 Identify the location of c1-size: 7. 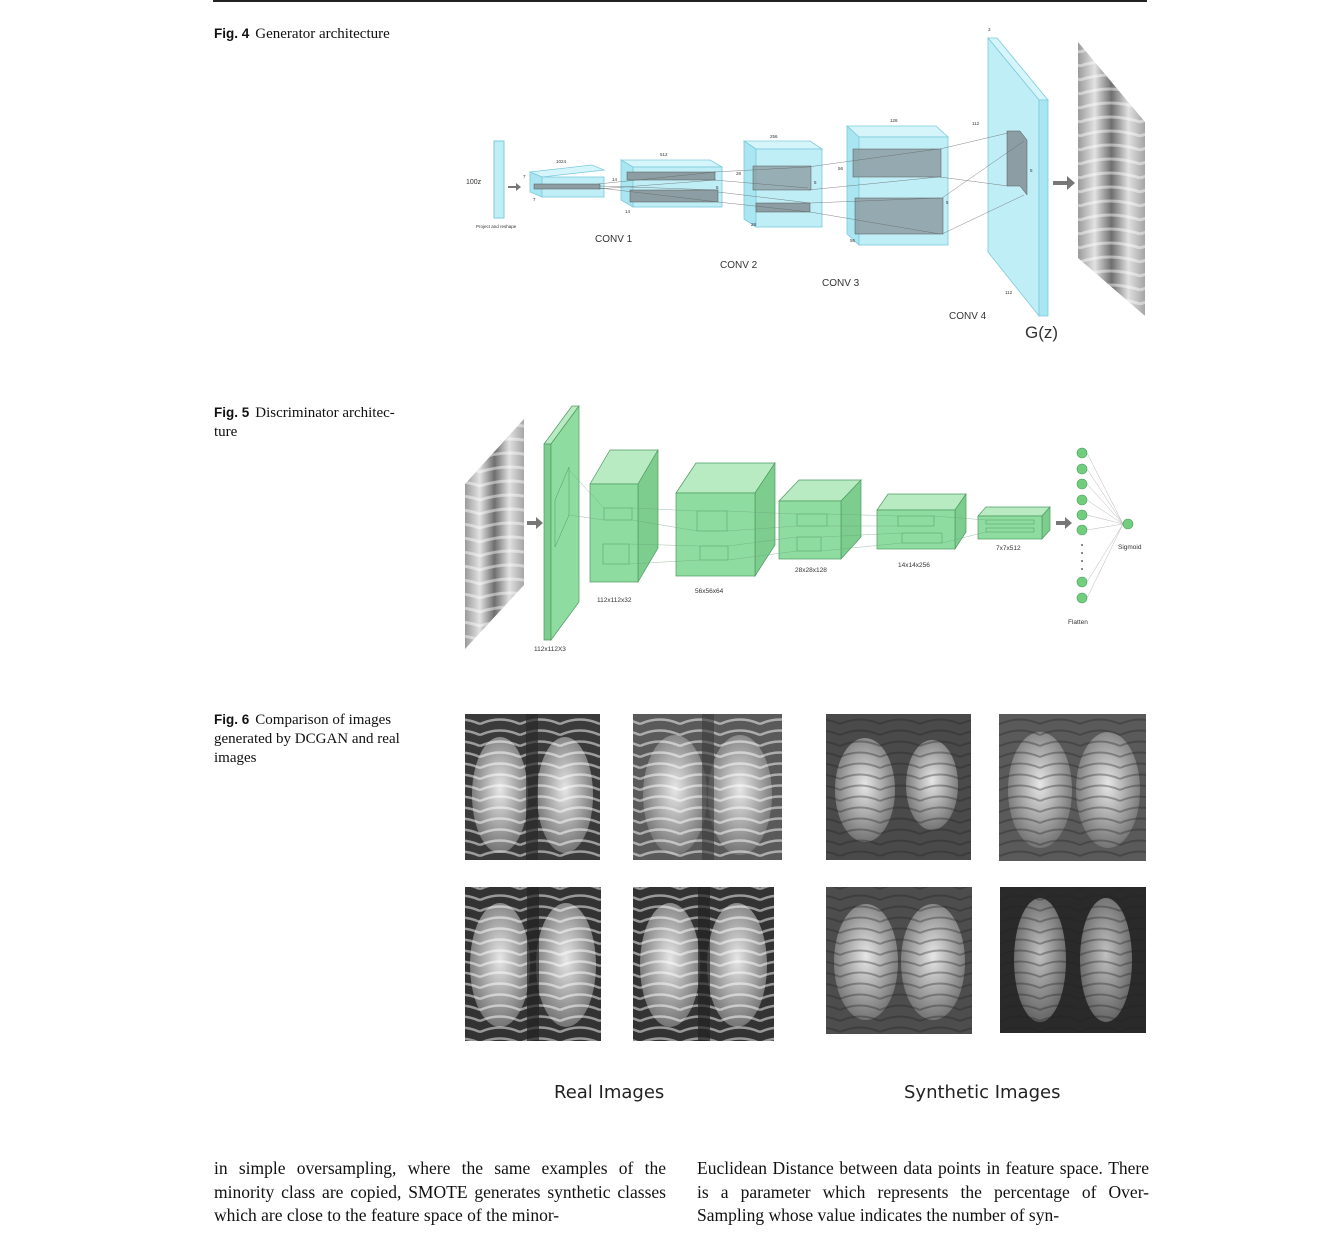
(524, 176).